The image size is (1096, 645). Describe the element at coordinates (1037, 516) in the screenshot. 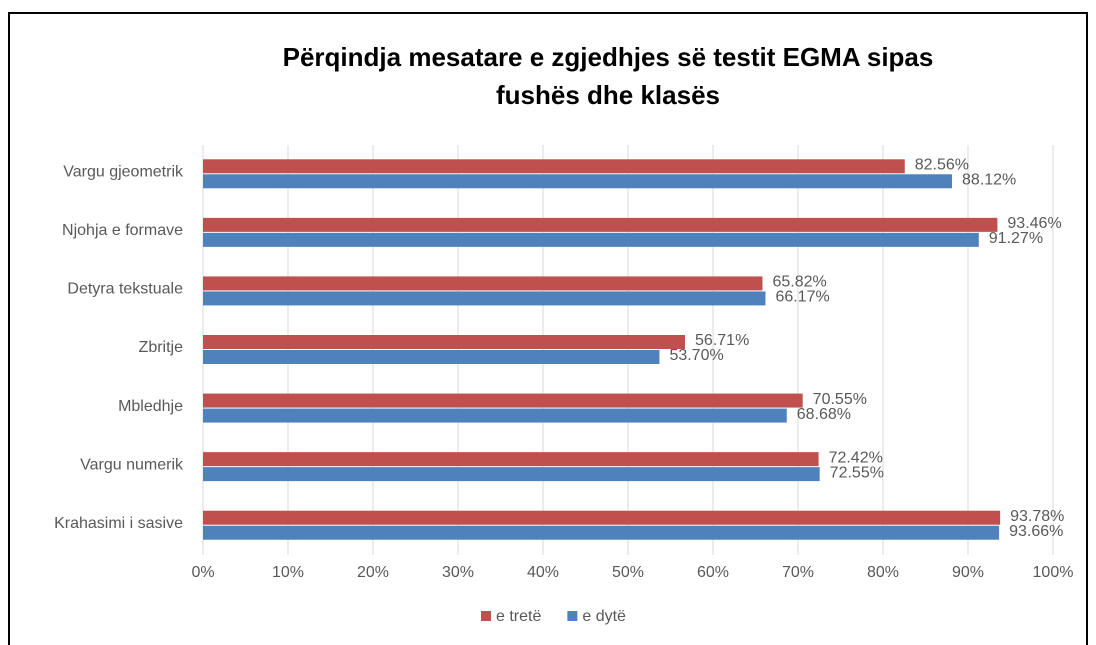

I see `value-label: 93.78%` at that location.